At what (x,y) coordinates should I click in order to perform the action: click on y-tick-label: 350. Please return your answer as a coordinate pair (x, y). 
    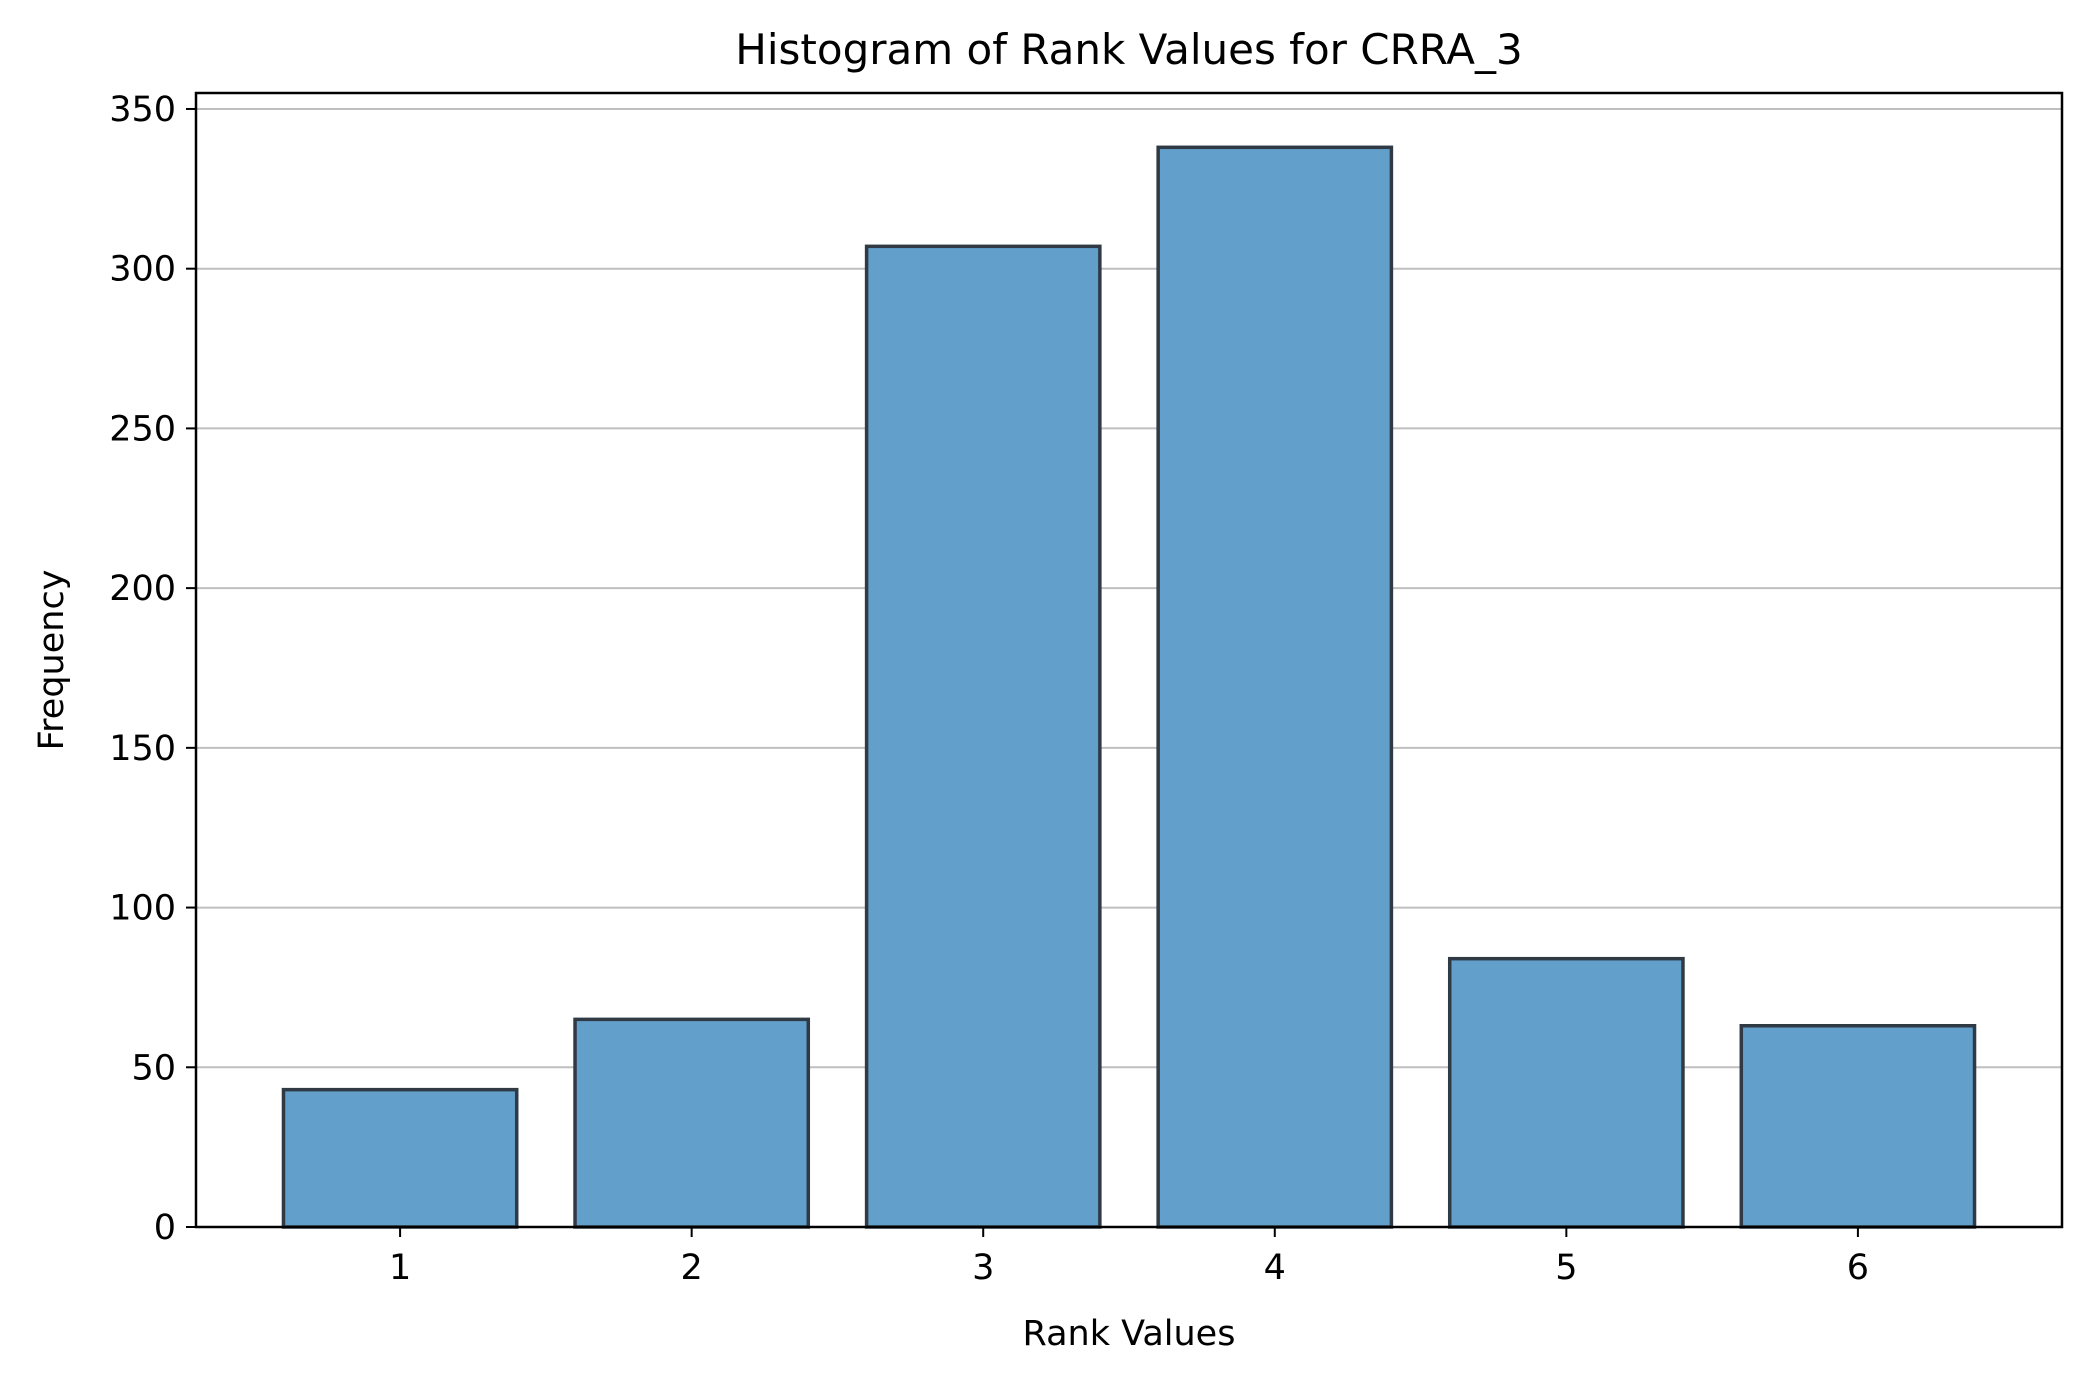
    Looking at the image, I should click on (142, 110).